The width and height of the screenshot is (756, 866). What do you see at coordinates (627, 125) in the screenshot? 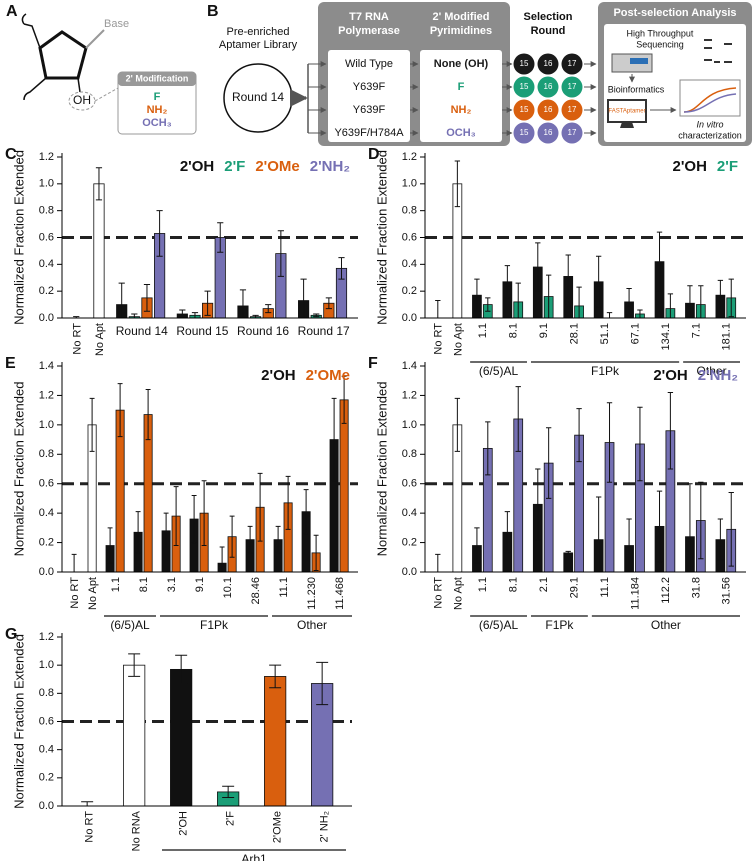
I see `monitor-icon` at bounding box center [627, 125].